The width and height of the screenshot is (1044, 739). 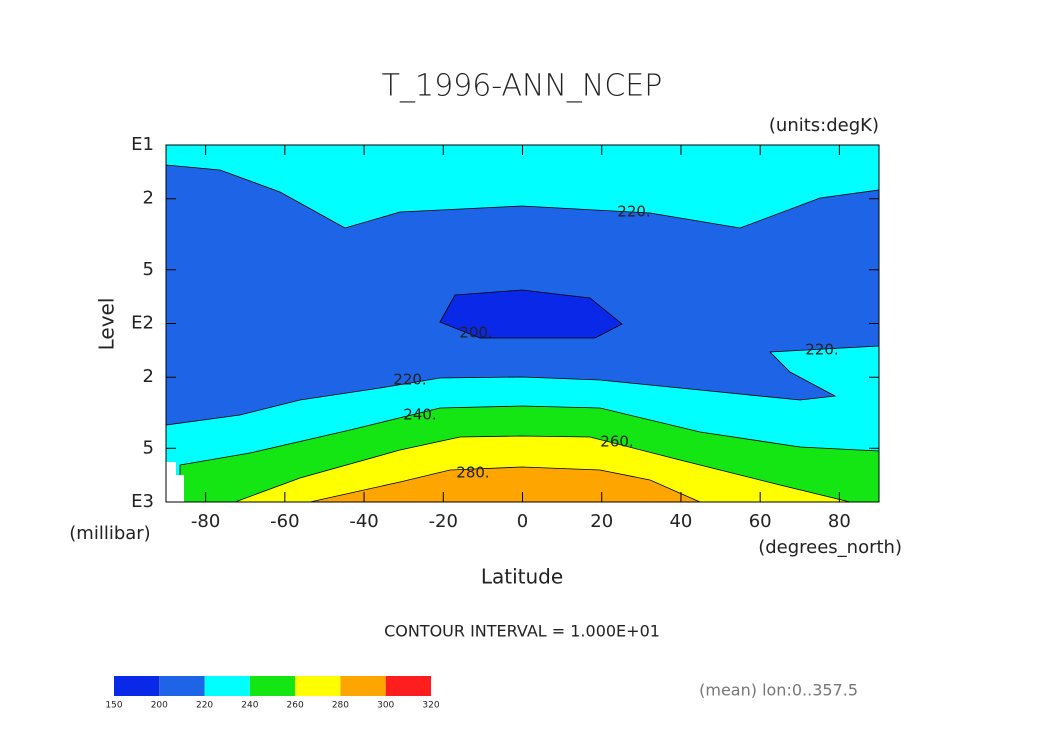 What do you see at coordinates (159, 706) in the screenshot?
I see `colorbar-label: 200` at bounding box center [159, 706].